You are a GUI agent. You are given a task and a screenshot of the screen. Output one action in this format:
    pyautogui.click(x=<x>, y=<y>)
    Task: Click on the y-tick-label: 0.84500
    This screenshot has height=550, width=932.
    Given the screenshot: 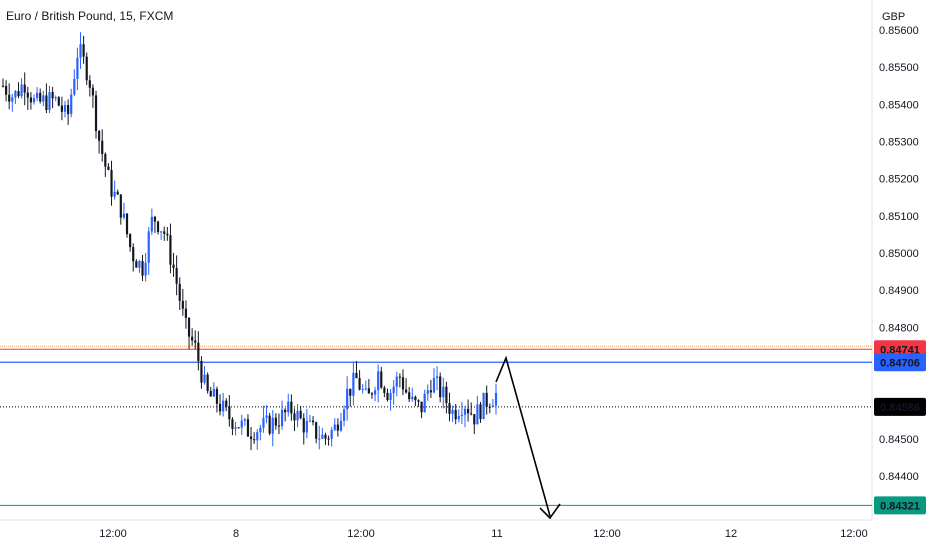 What is the action you would take?
    pyautogui.click(x=899, y=440)
    